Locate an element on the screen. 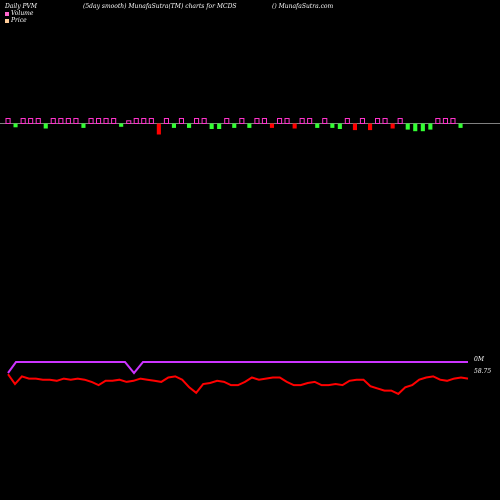  legend-label-price: Price is located at coordinates (19, 20).